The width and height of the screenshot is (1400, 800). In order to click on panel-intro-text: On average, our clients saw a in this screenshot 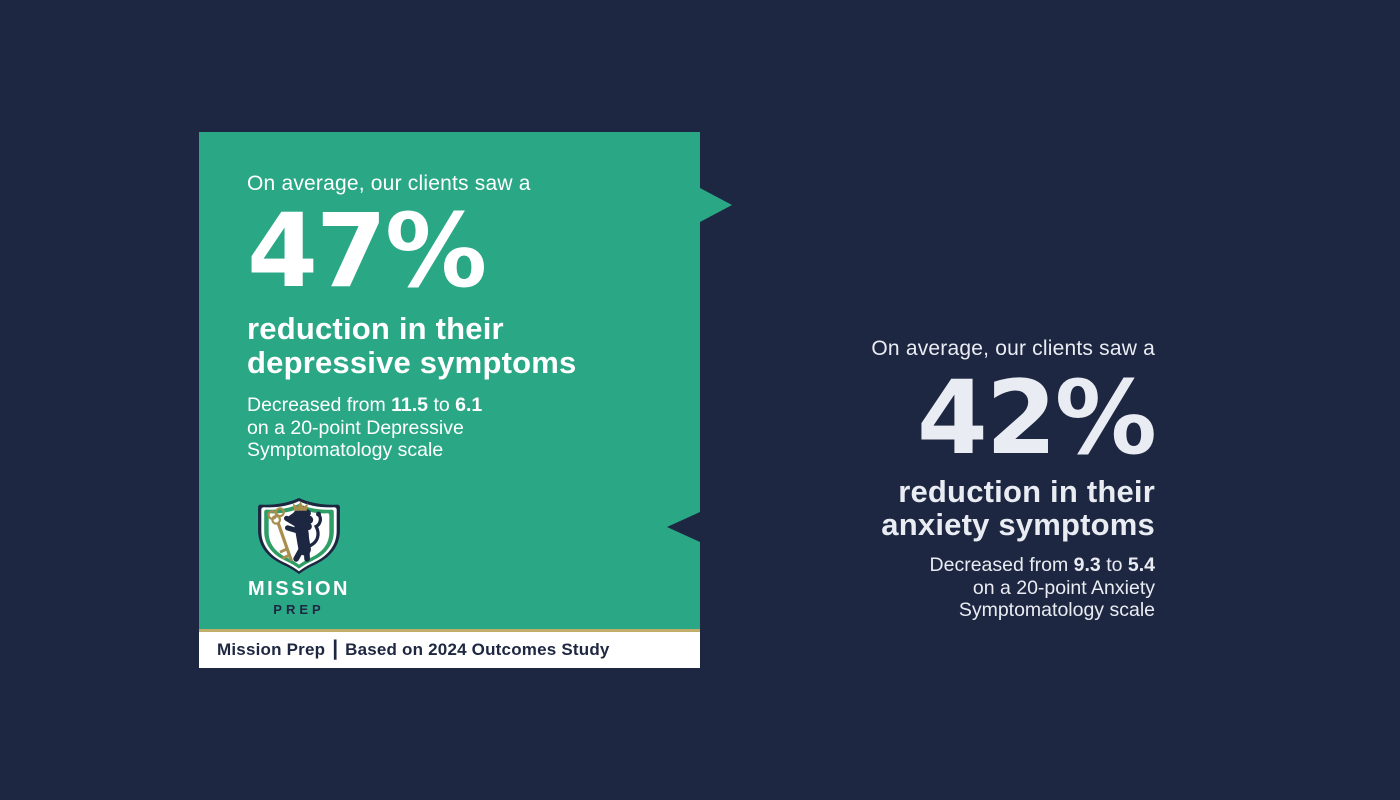, I will do `click(1013, 348)`.